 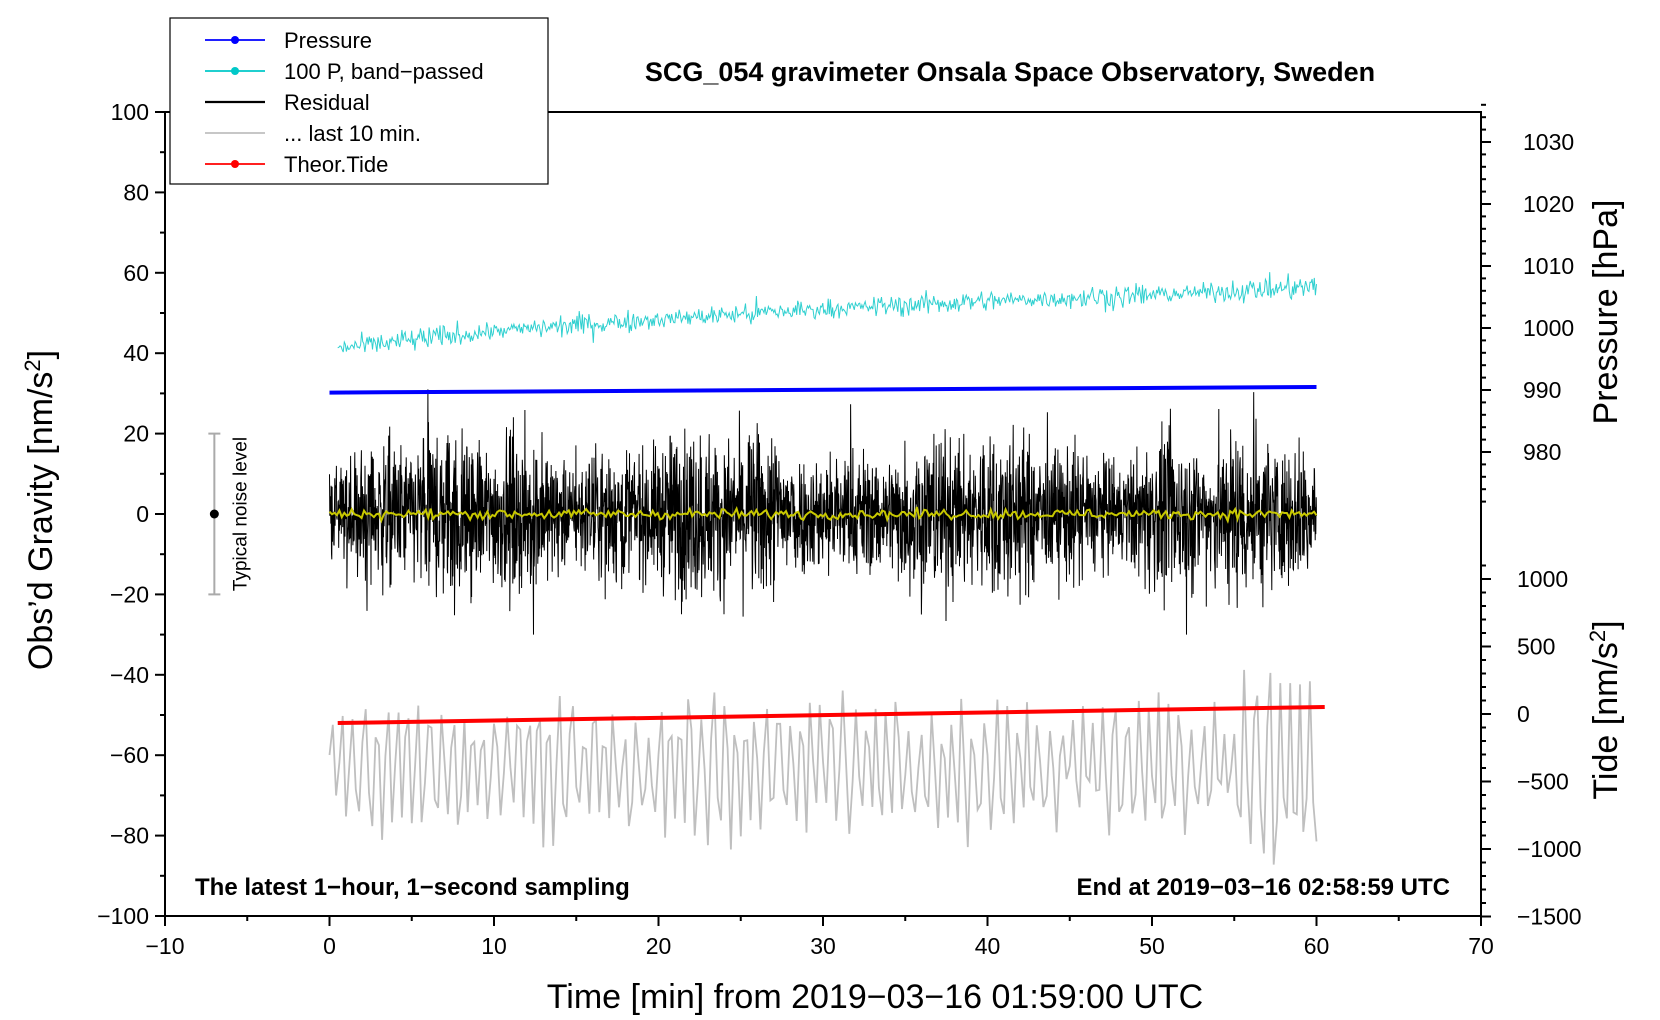 What do you see at coordinates (1542, 579) in the screenshot?
I see `tide-tick-label: 1000` at bounding box center [1542, 579].